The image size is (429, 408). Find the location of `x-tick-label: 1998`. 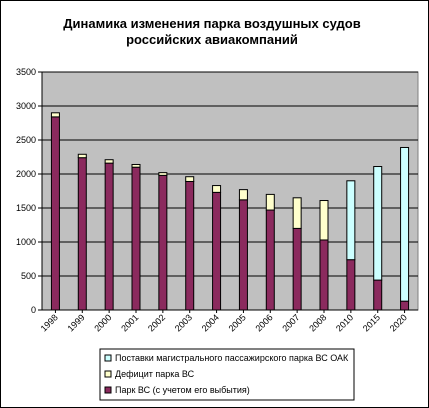

x-tick-label: 1998 is located at coordinates (49, 322).